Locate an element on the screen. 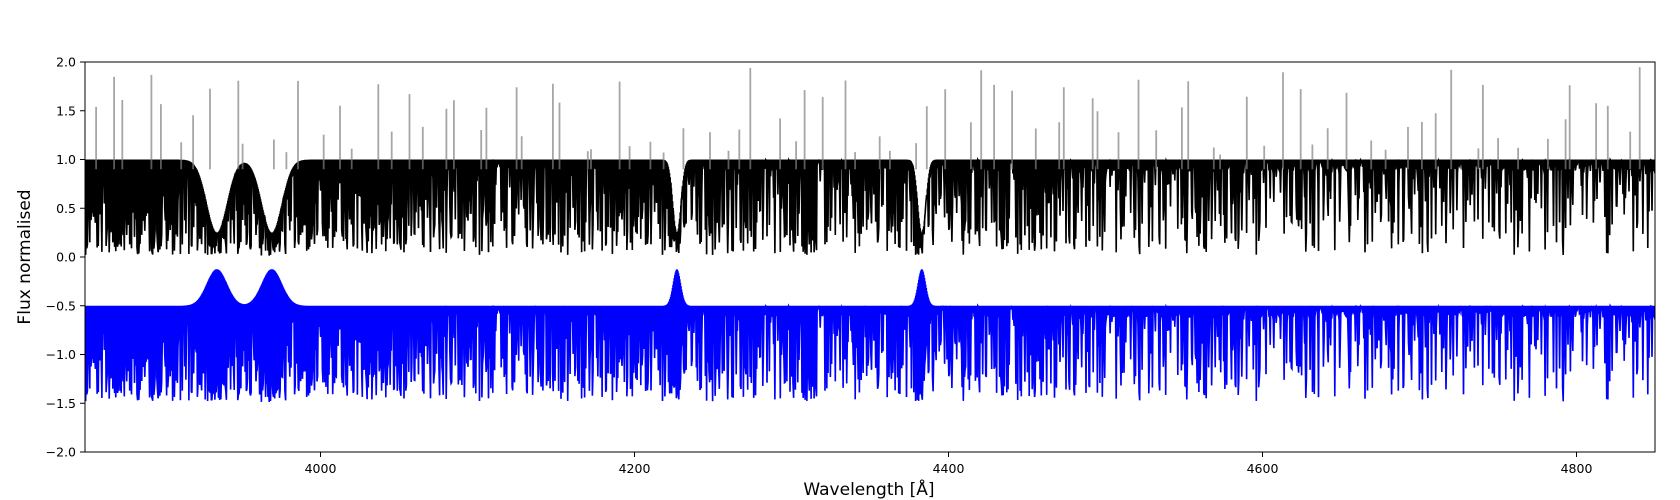 The width and height of the screenshot is (1680, 500). y-tick-label: −0.5 is located at coordinates (61, 305).